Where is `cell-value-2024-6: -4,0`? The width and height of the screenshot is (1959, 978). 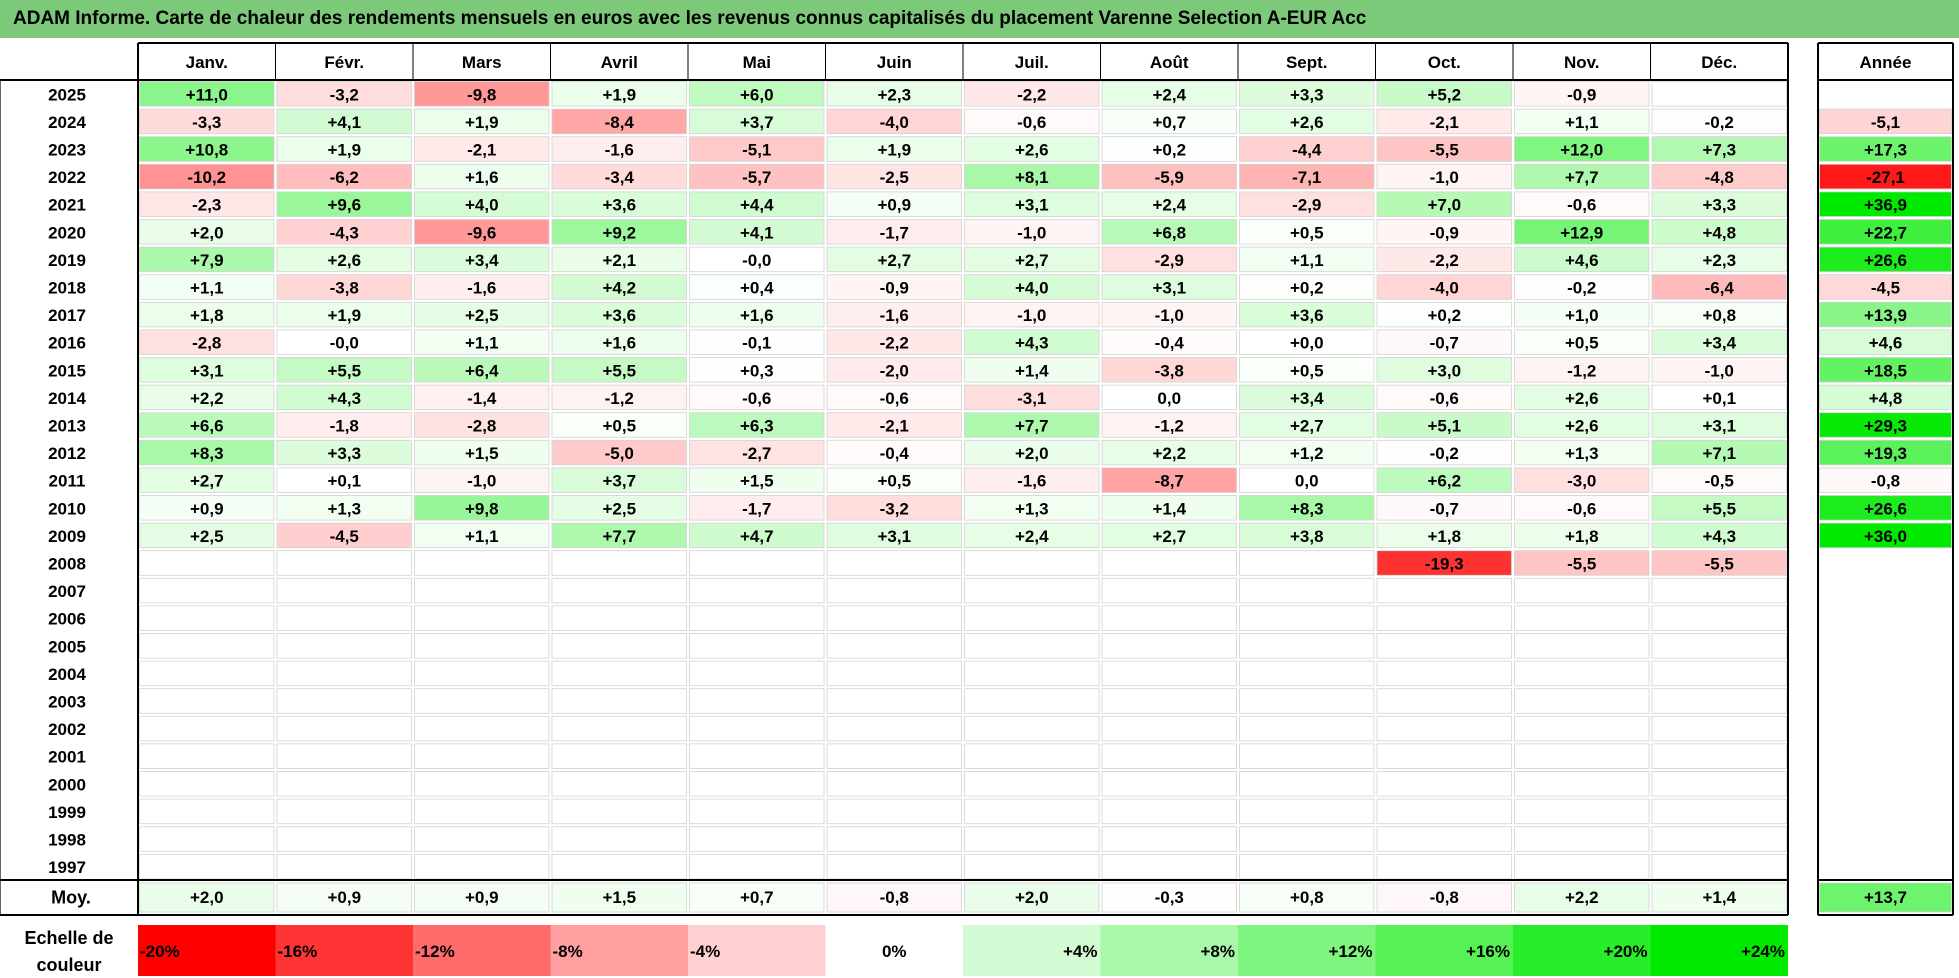
cell-value-2024-6: -4,0 is located at coordinates (894, 122).